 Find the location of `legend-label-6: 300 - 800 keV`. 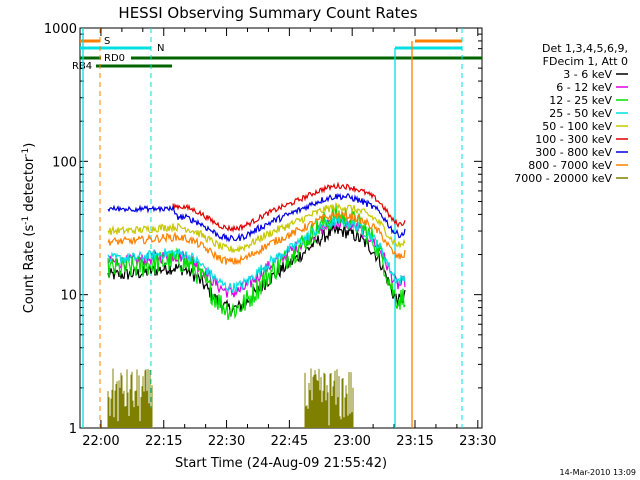

legend-label-6: 300 - 800 keV is located at coordinates (573, 152).